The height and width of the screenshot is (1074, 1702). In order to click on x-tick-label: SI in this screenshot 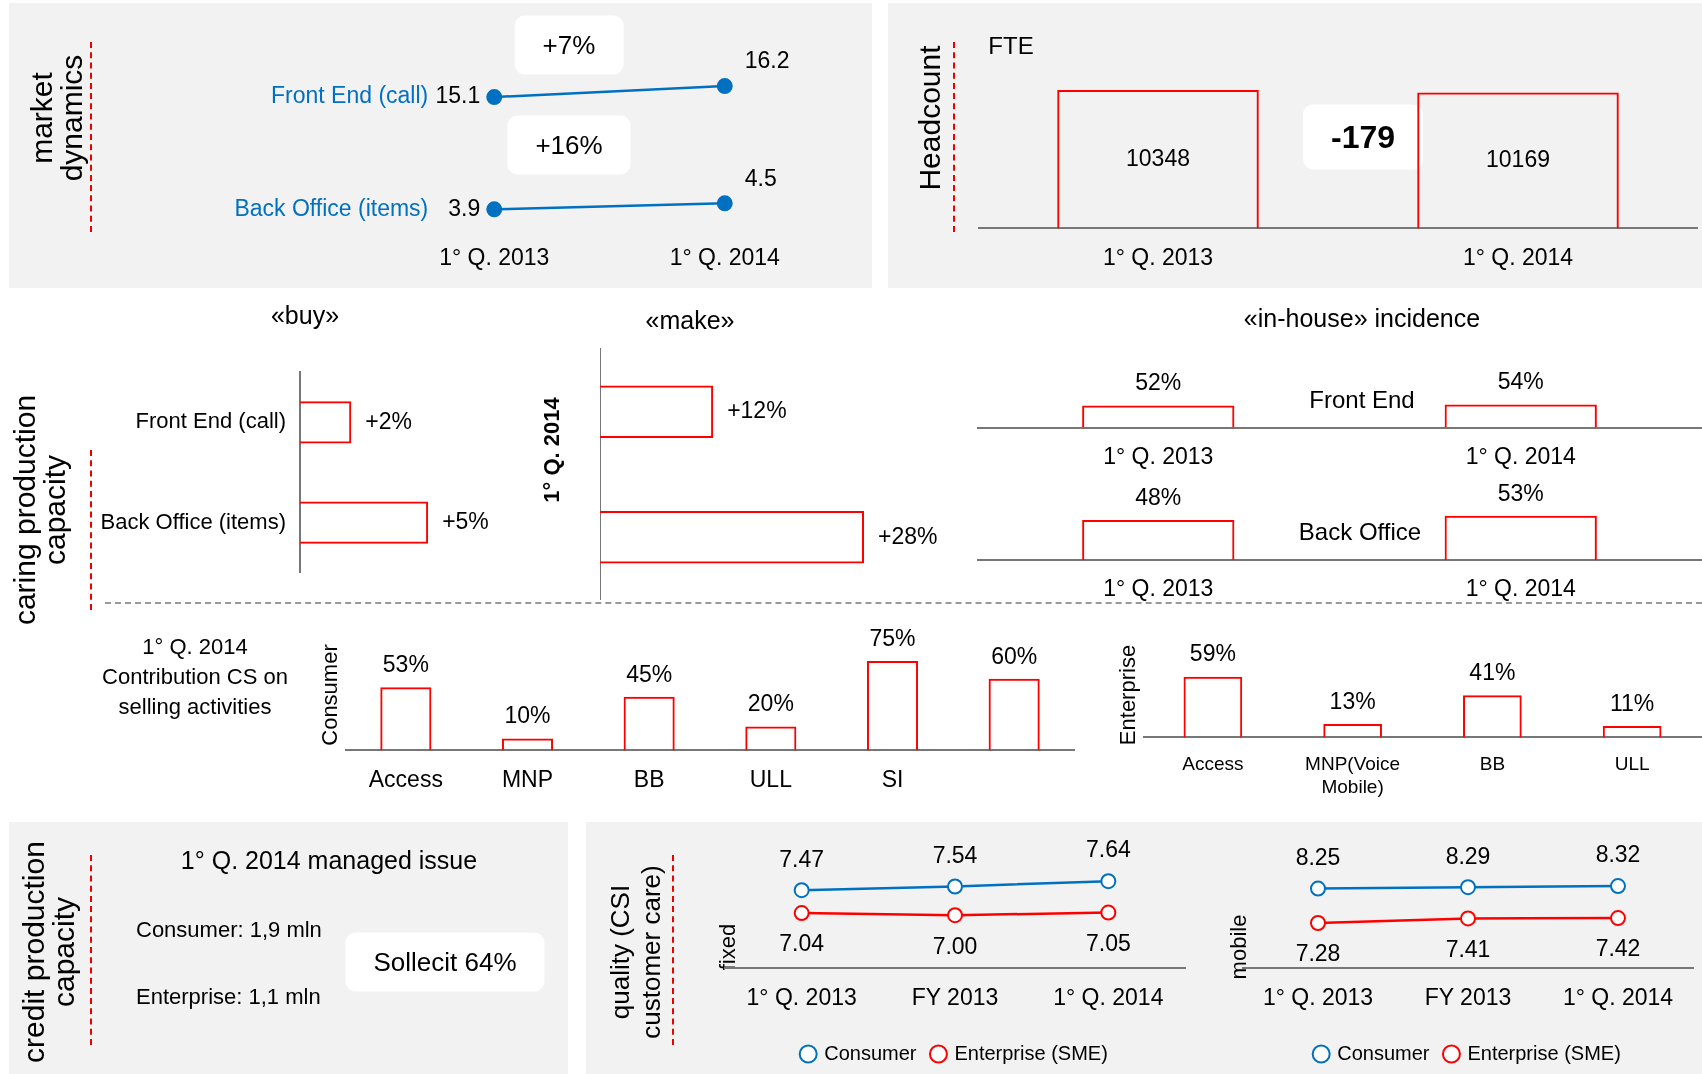, I will do `click(892, 778)`.